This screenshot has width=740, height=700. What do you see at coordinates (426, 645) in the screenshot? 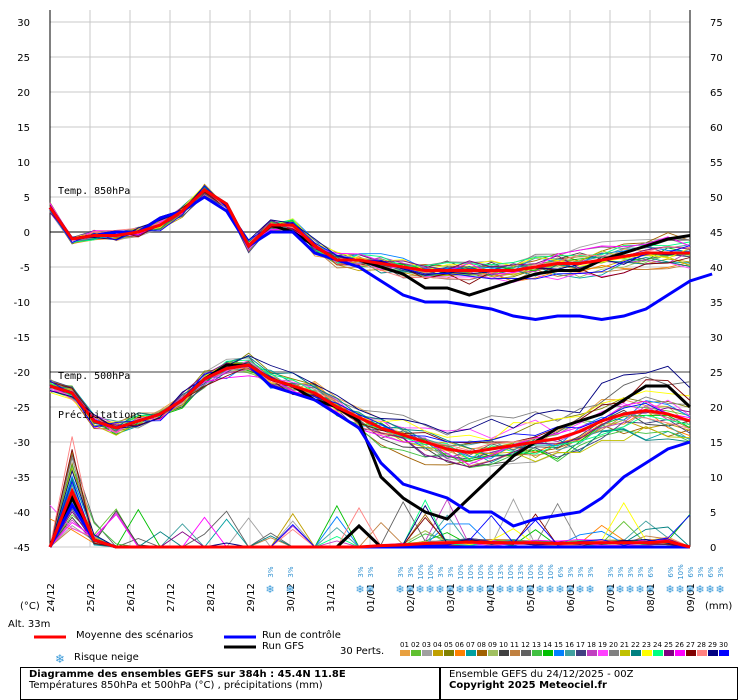
I see `pert-number: 03` at bounding box center [426, 645].